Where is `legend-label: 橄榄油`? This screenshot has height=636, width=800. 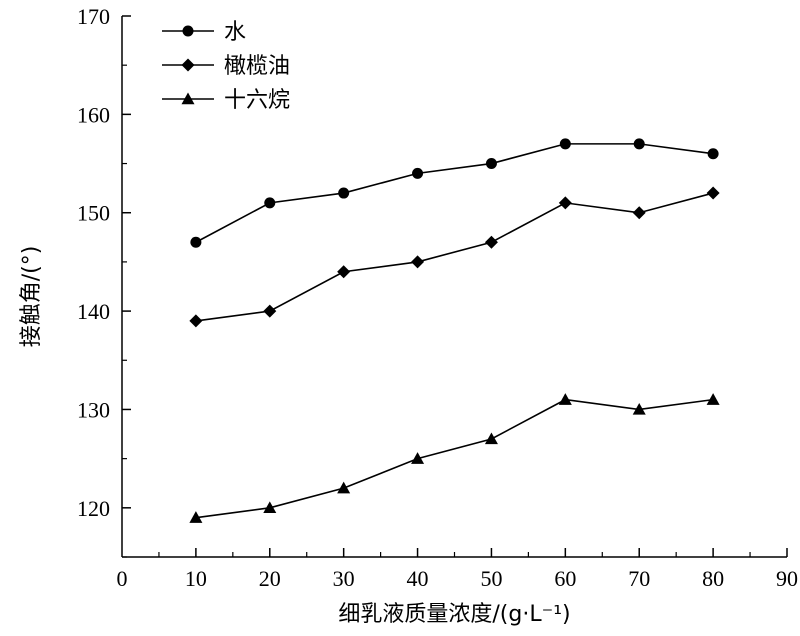
legend-label: 橄榄油 is located at coordinates (257, 66).